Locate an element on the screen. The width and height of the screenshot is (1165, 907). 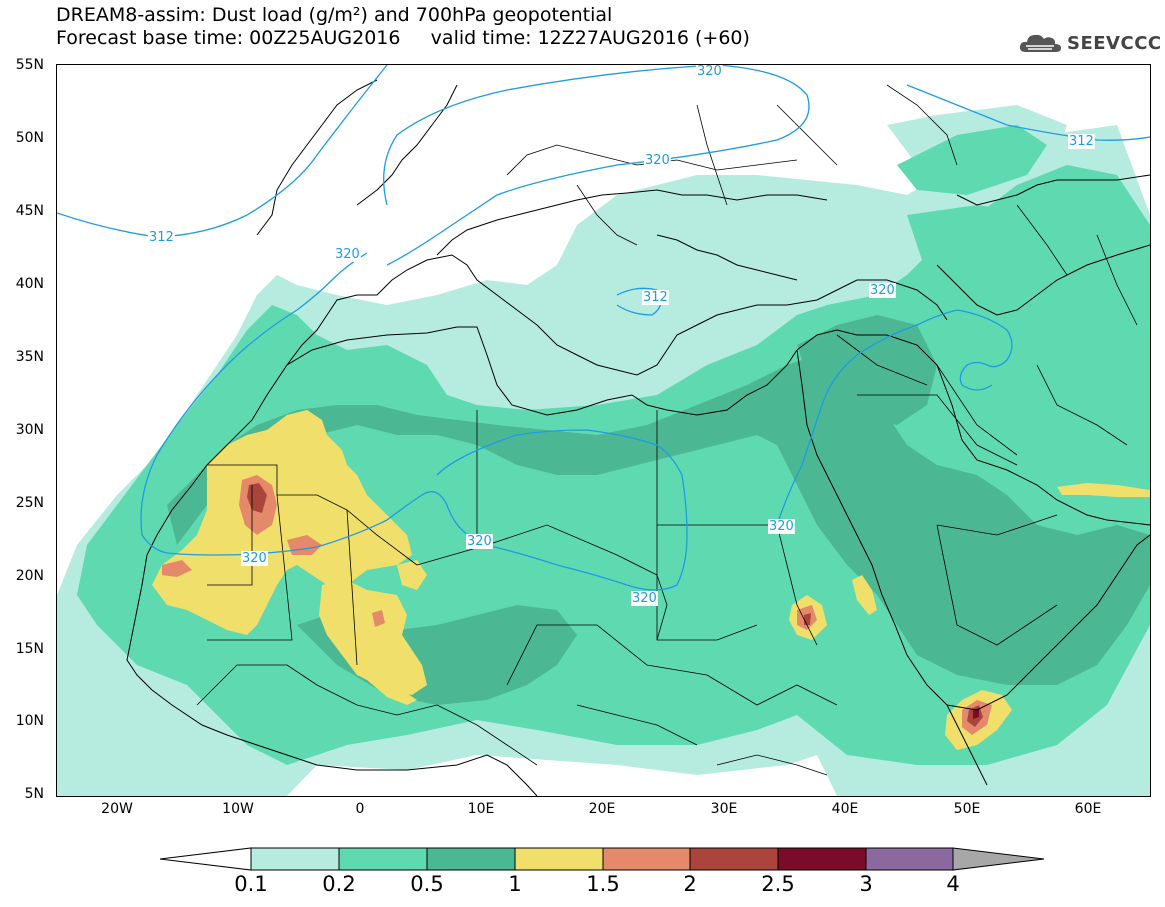
lon-label-0: 0 is located at coordinates (360, 809).